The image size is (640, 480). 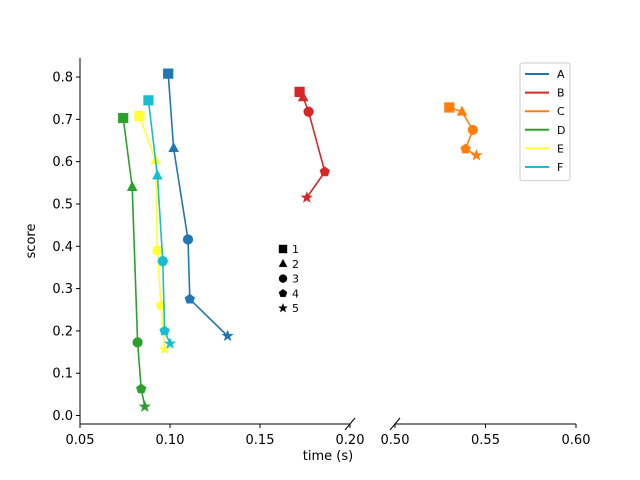 What do you see at coordinates (80, 440) in the screenshot?
I see `x-tick-label-left: 0.05` at bounding box center [80, 440].